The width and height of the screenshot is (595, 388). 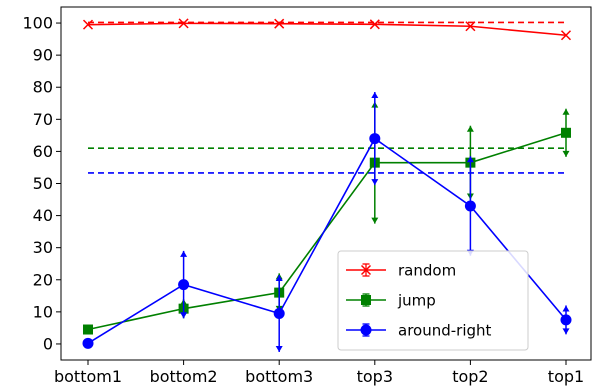 I want to click on y-tick-label: 100, so click(x=37, y=23).